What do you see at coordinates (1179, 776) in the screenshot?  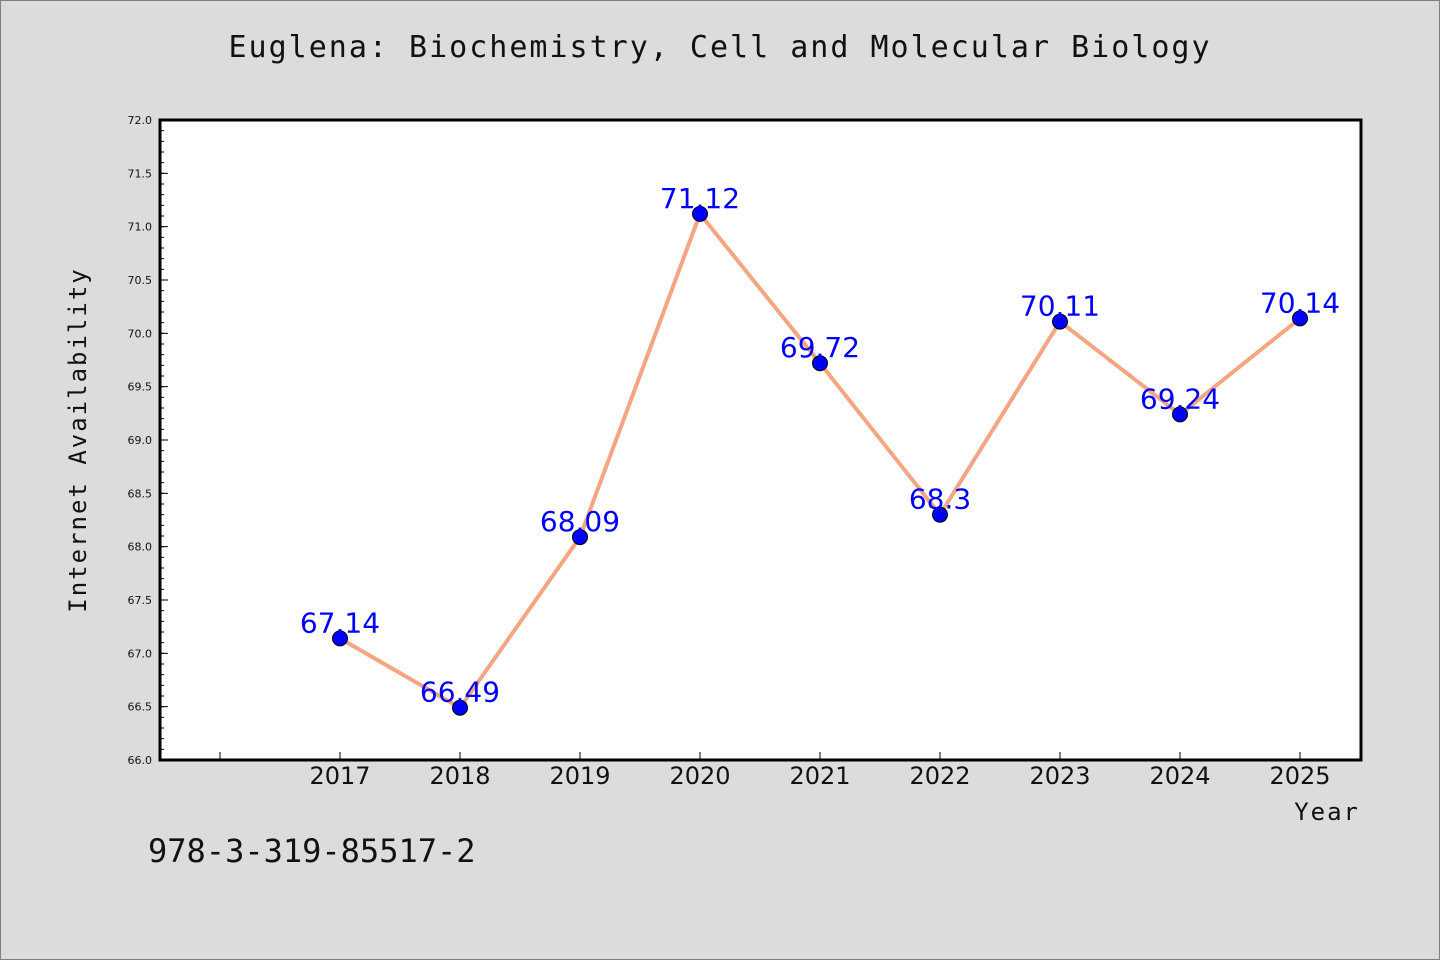 I see `x-tick-label: 2024` at bounding box center [1179, 776].